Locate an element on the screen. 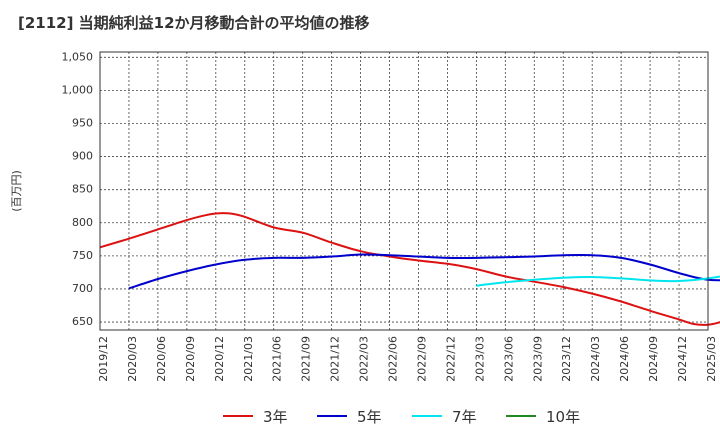 The width and height of the screenshot is (720, 440). x-tick-label: 2021/03 is located at coordinates (248, 359).